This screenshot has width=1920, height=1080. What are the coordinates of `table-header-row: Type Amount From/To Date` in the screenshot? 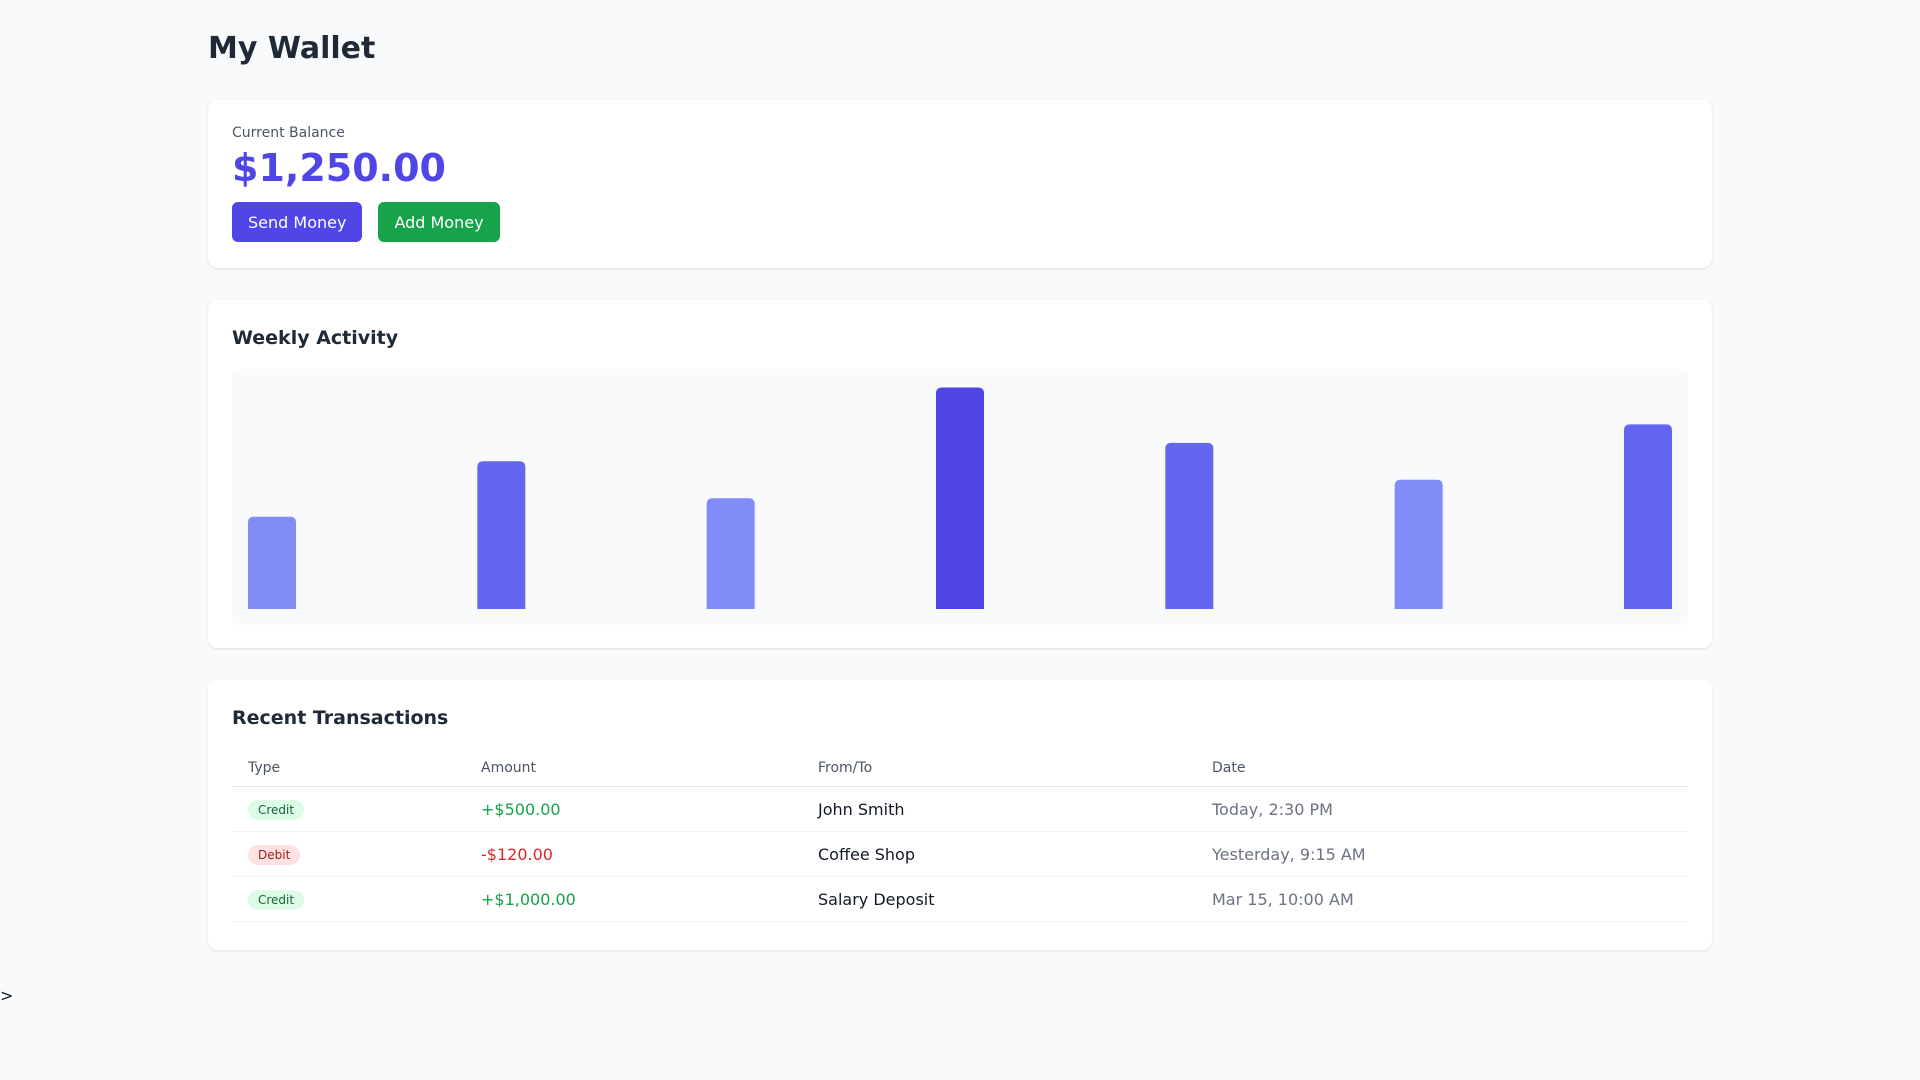 It's located at (960, 768).